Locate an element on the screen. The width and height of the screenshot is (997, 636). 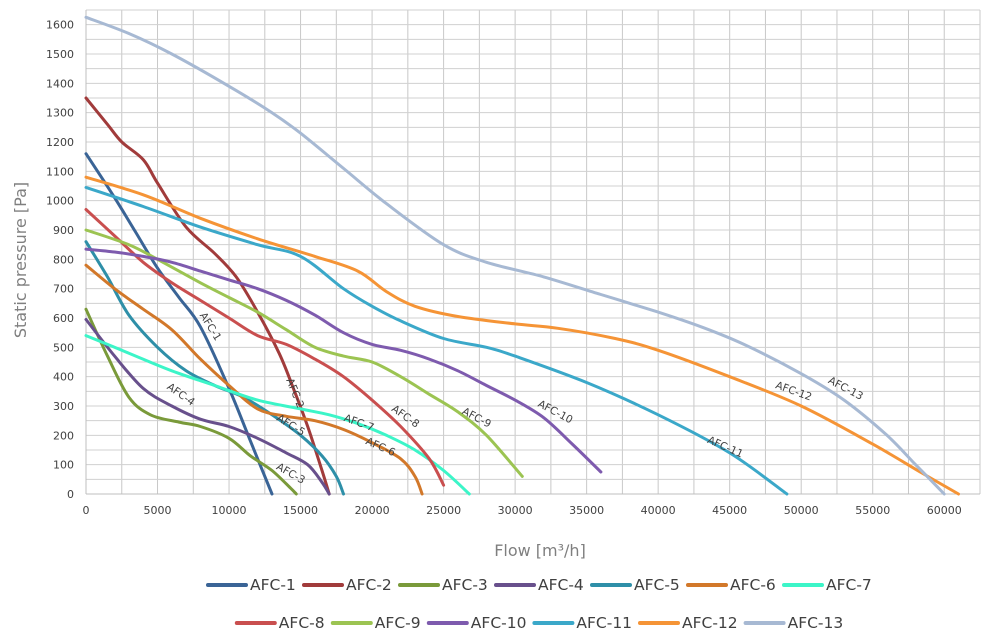
x-axis-title: Flow [m³/h] is located at coordinates (540, 550).